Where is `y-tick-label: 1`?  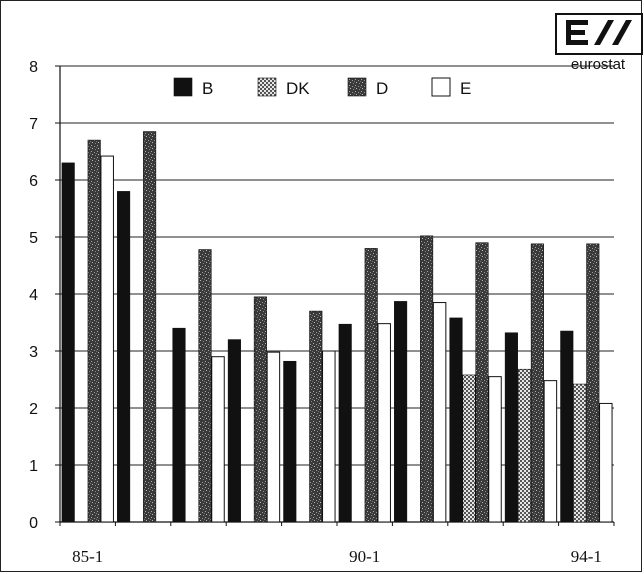 y-tick-label: 1 is located at coordinates (33, 466).